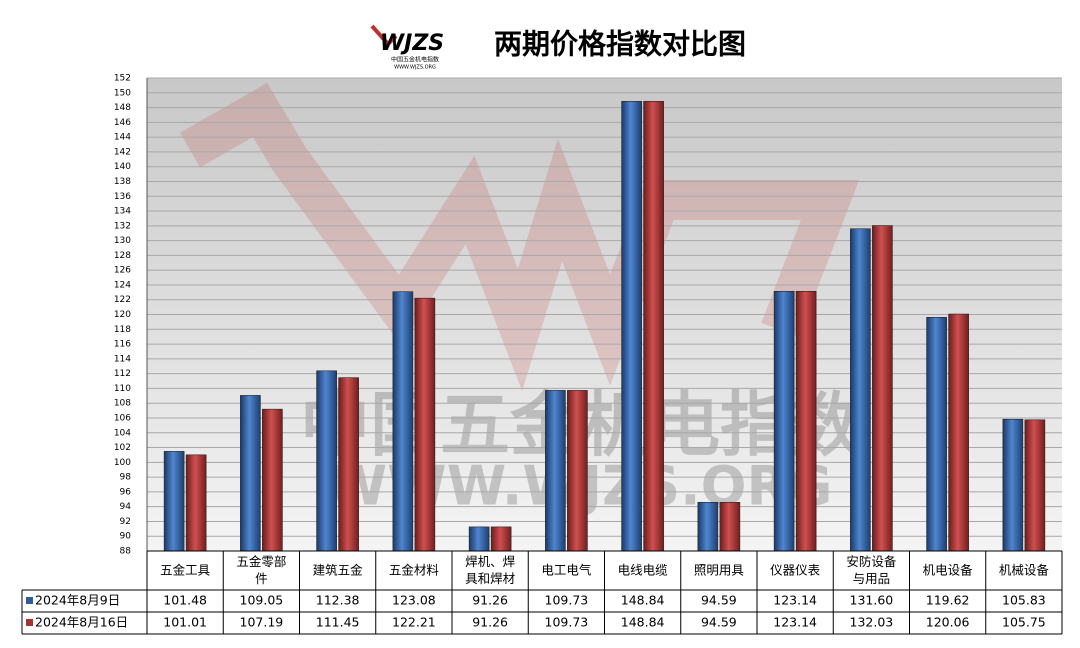 The height and width of the screenshot is (648, 1080). What do you see at coordinates (872, 622) in the screenshot?
I see `value-label: 132.03` at bounding box center [872, 622].